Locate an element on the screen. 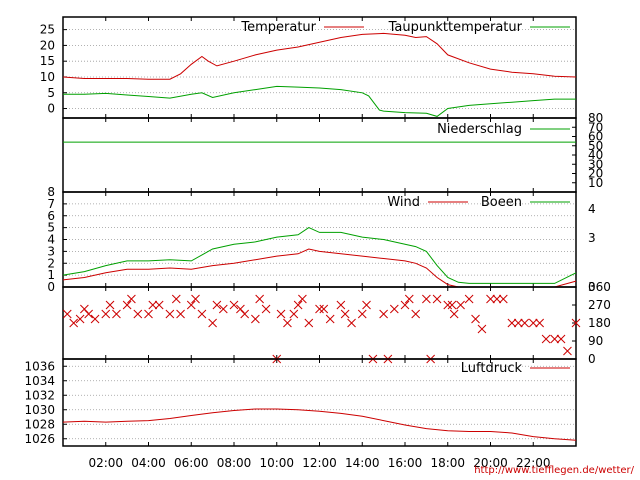 This screenshot has height=480, width=640. legend-label: Temperatur is located at coordinates (278, 27).